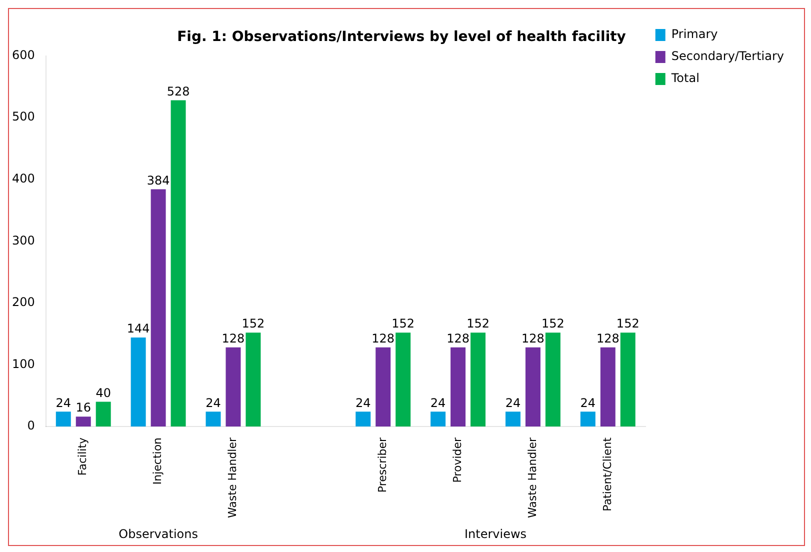 This screenshot has width=811, height=552. Describe the element at coordinates (694, 34) in the screenshot. I see `legend-label: Primary` at that location.